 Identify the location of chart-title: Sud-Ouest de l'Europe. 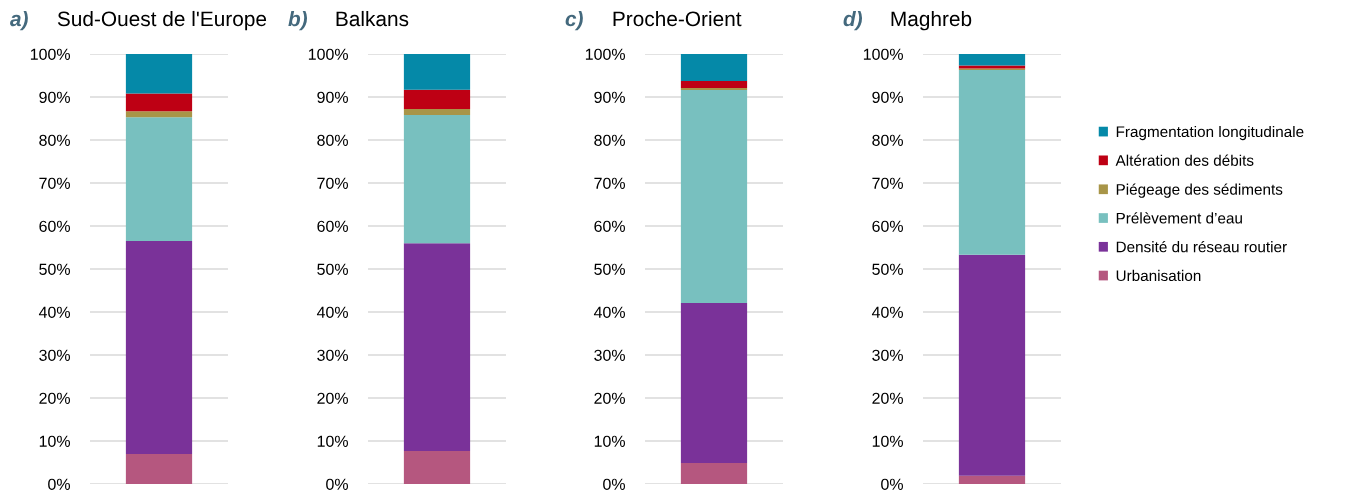
(162, 20).